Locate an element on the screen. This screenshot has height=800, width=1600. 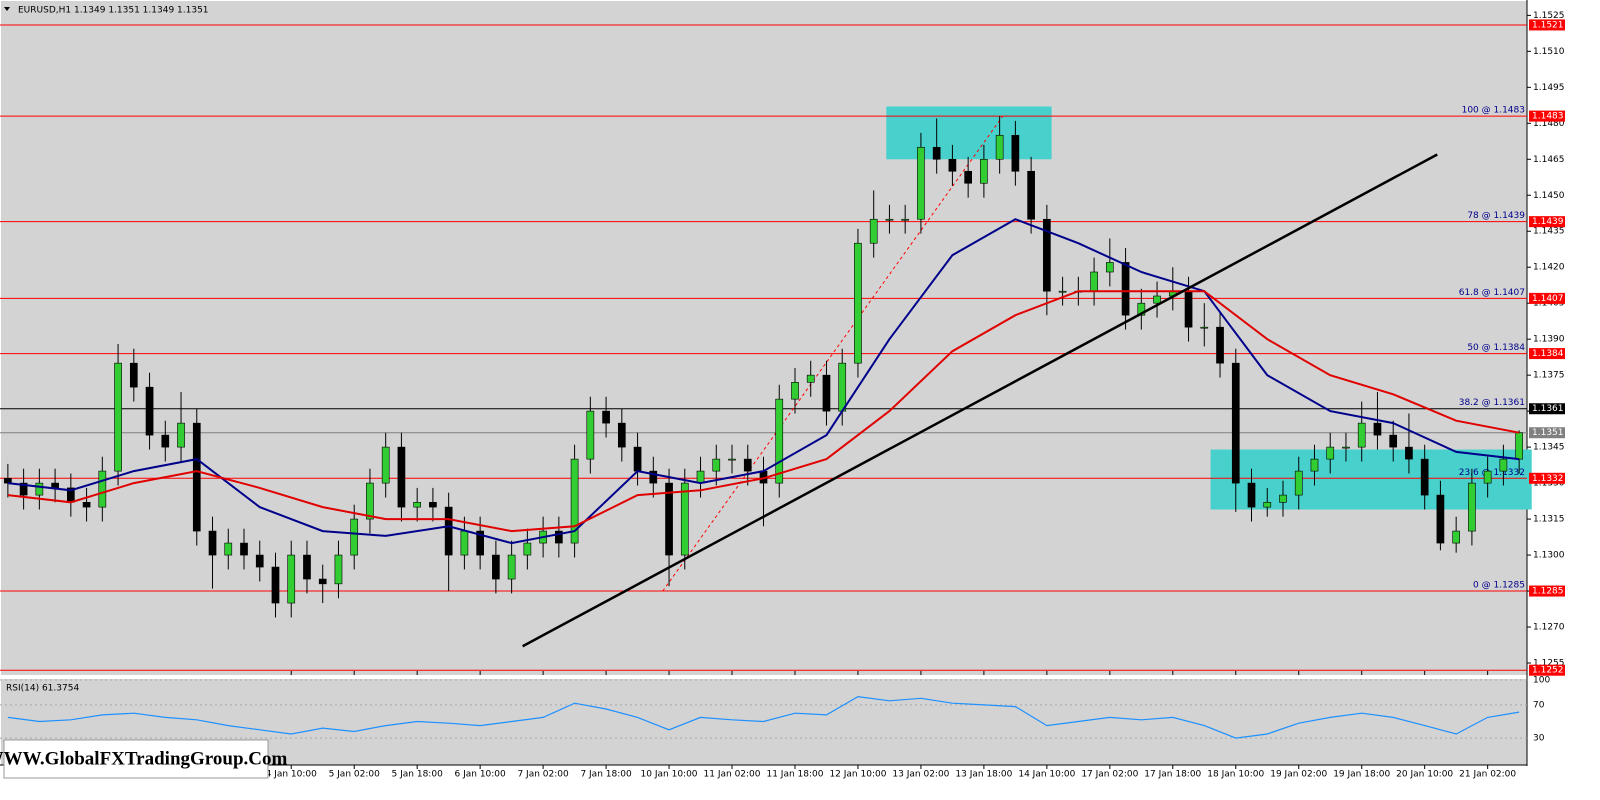
y-tick-label: 1.1495 is located at coordinates (1549, 88).